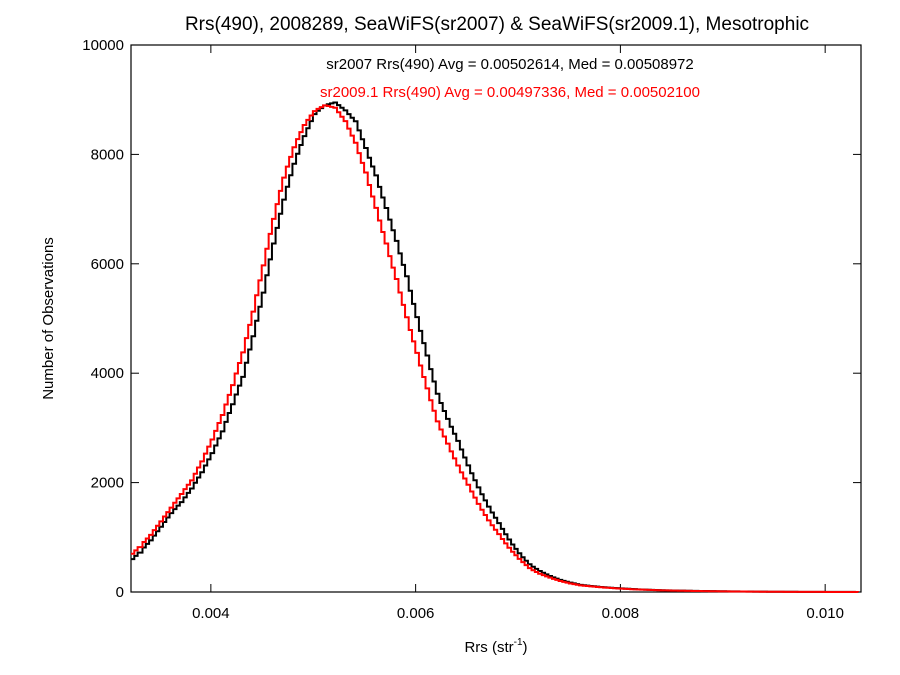 Image resolution: width=900 pixels, height=675 pixels. I want to click on x-axis-label-close: ), so click(525, 647).